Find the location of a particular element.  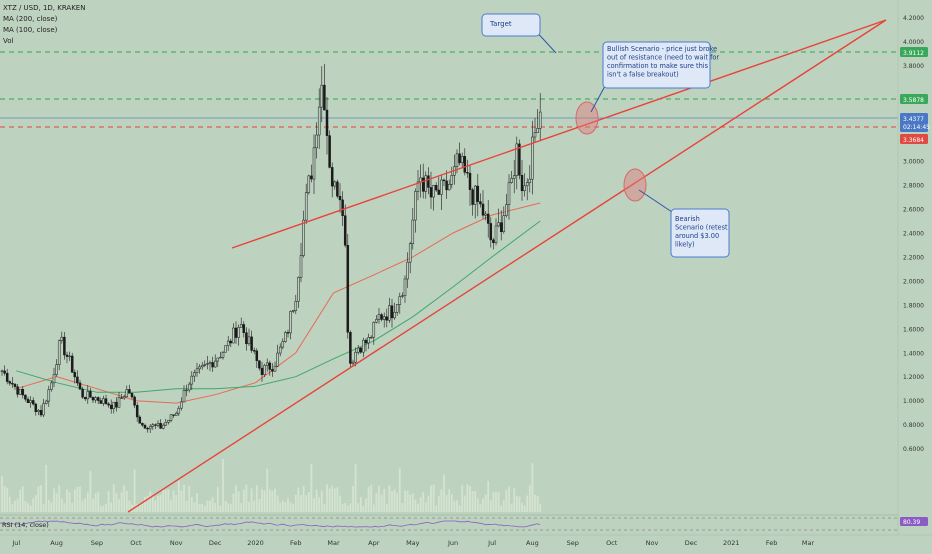

bearish-scenario-note is located at coordinates (700, 233).